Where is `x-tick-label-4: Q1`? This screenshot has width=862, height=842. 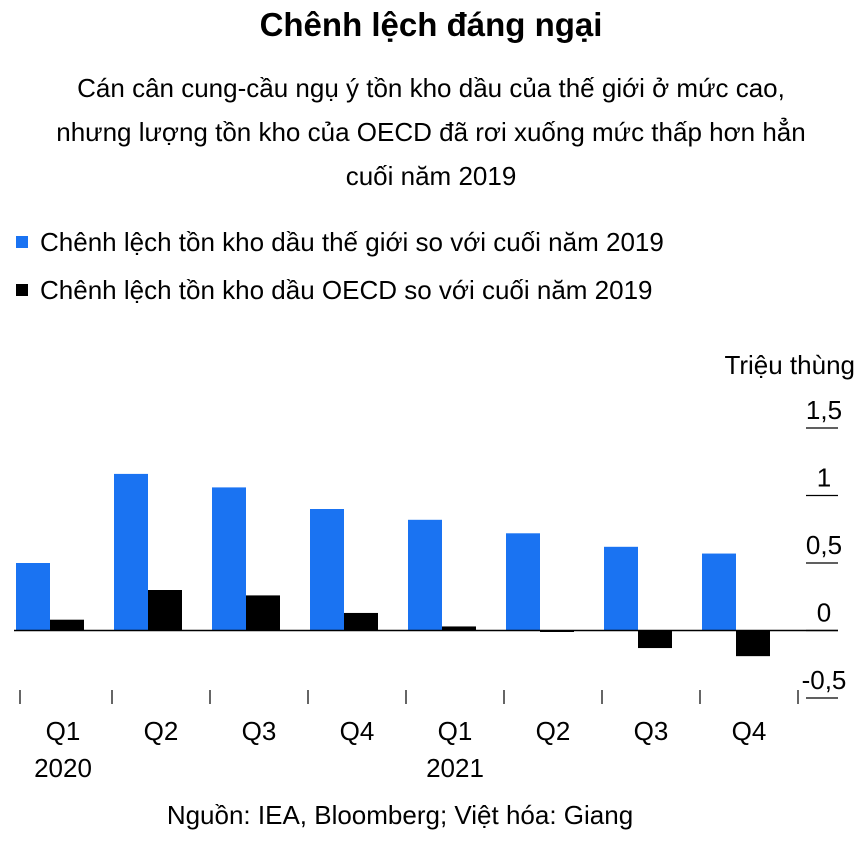 x-tick-label-4: Q1 is located at coordinates (455, 731).